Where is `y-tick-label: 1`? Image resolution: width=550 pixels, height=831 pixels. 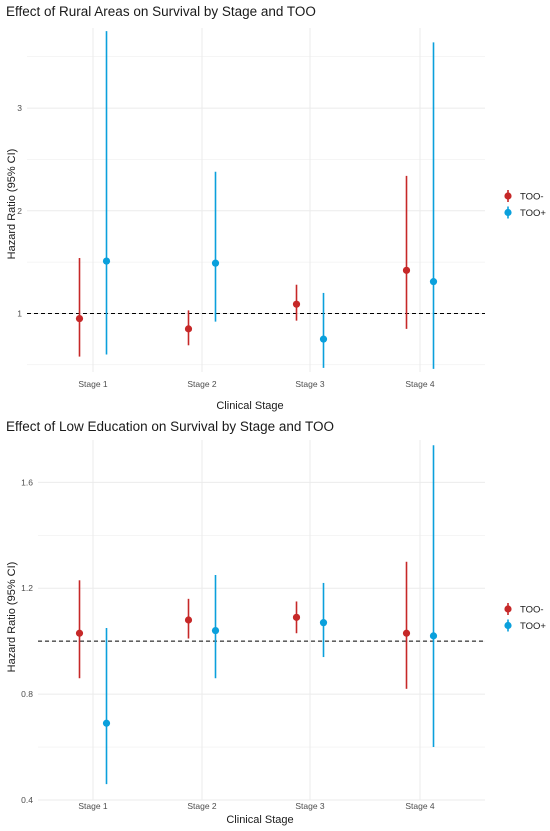 y-tick-label: 1 is located at coordinates (19, 313).